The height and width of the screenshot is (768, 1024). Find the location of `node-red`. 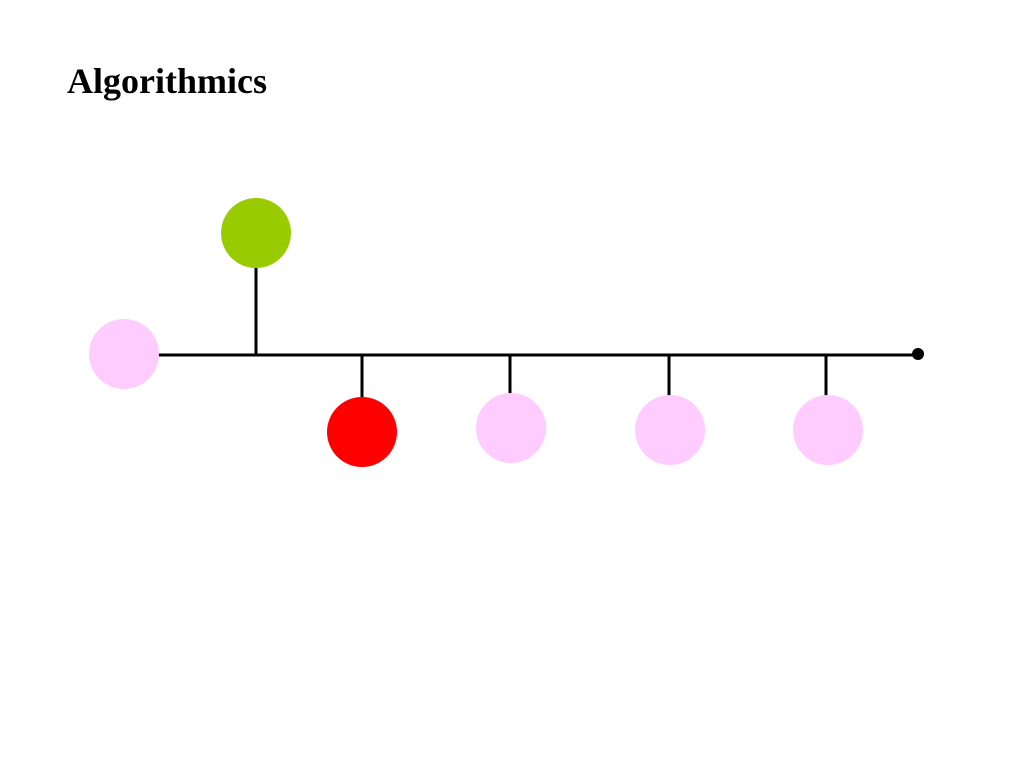

node-red is located at coordinates (362, 432).